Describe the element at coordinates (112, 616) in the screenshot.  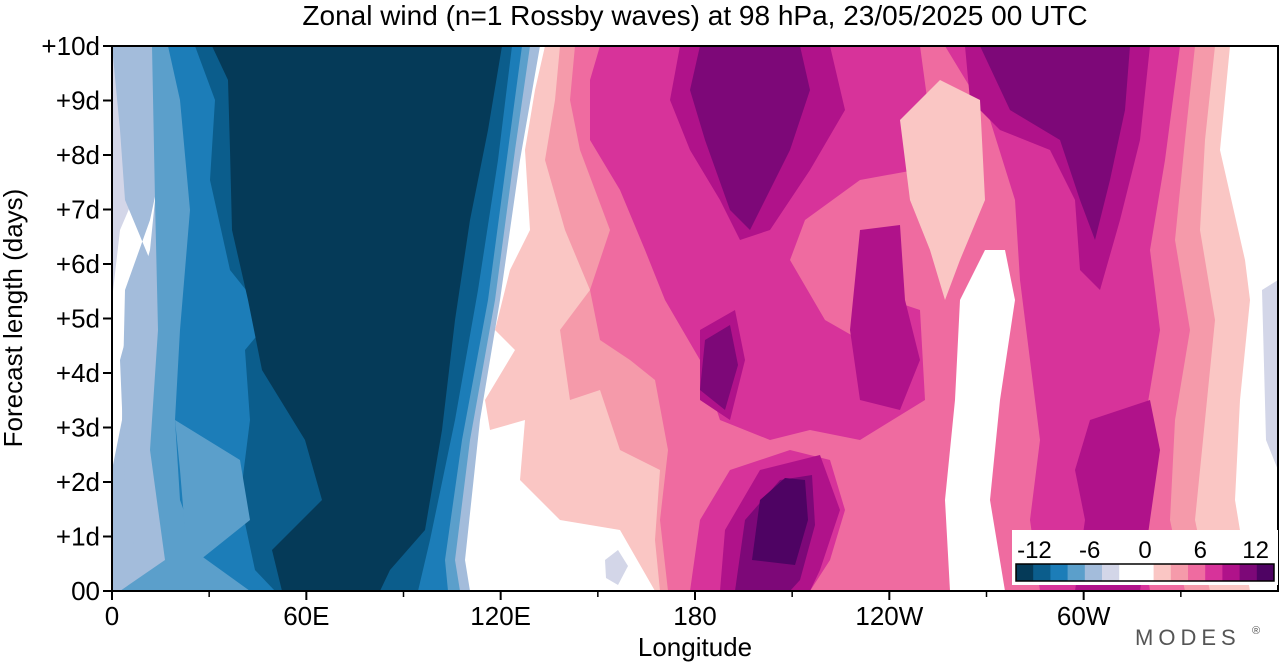
I see `x-tick-label: 0` at that location.